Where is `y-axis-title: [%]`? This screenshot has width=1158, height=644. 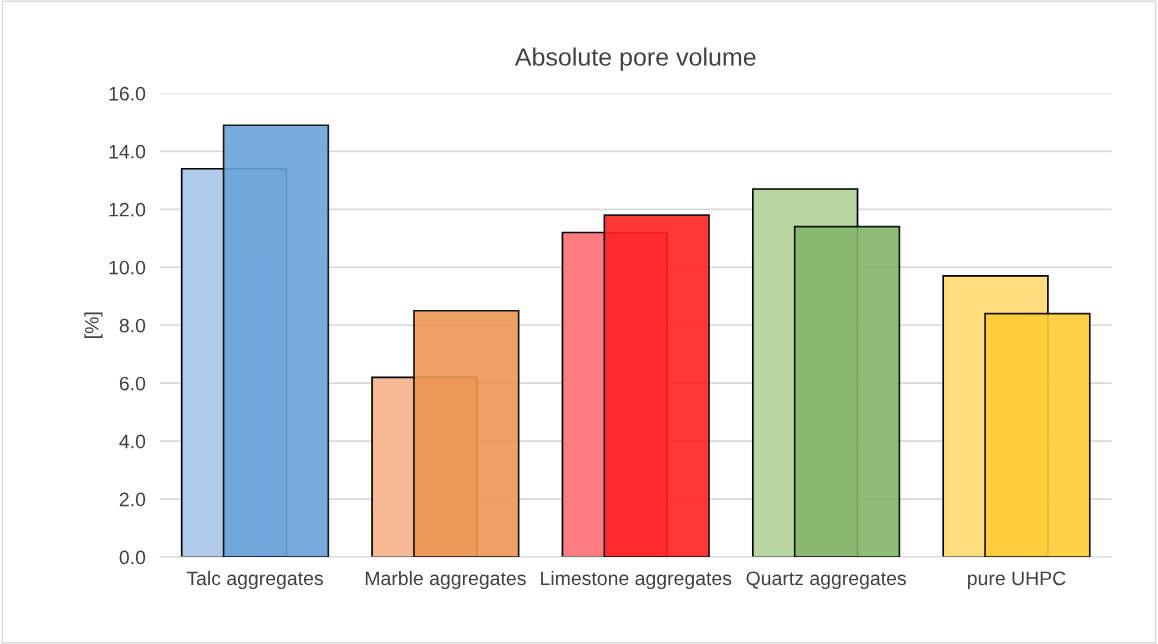
y-axis-title: [%] is located at coordinates (93, 325).